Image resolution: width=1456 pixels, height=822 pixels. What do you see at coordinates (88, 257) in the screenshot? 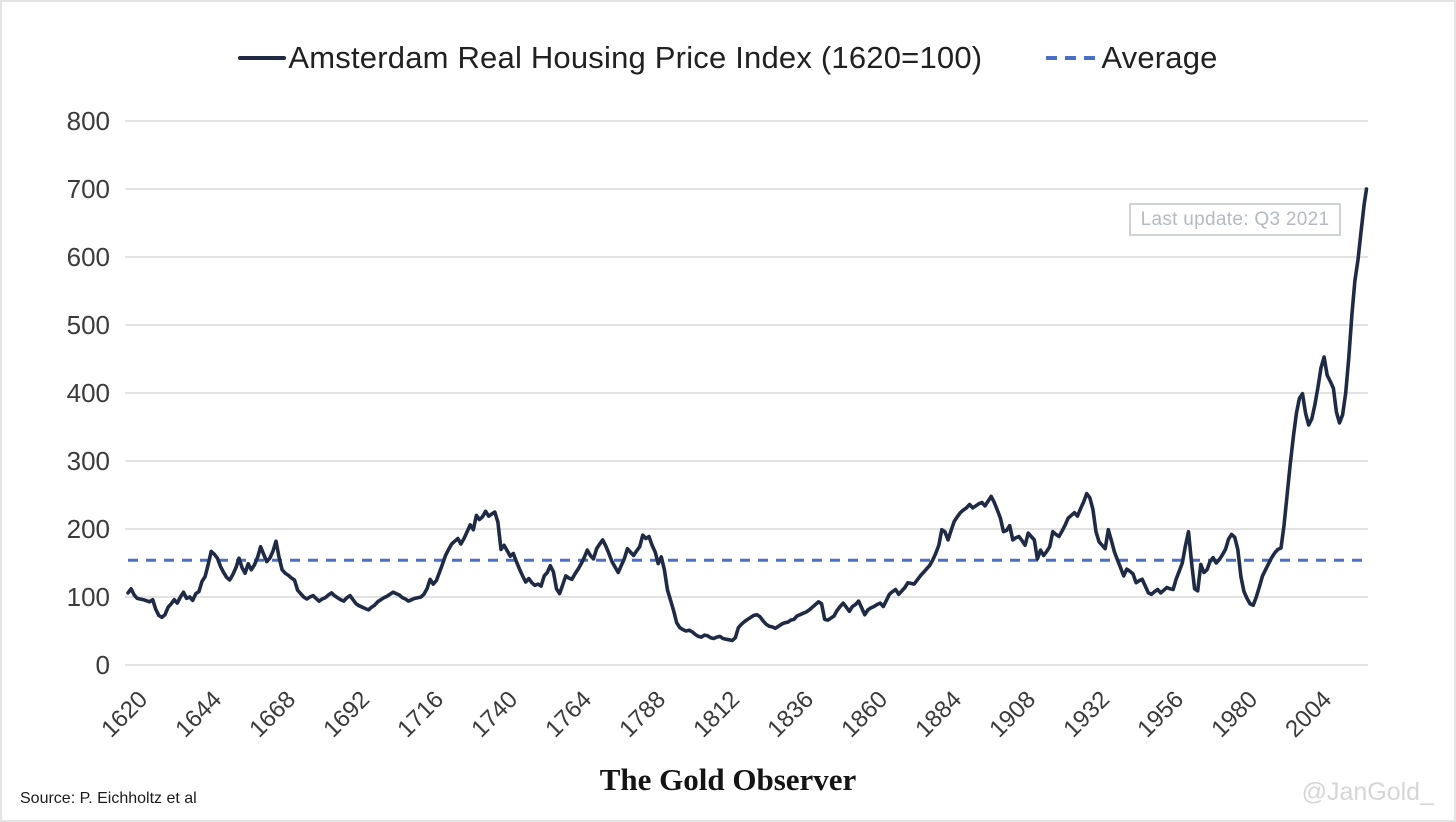
I see `y-tick-label: 600` at bounding box center [88, 257].